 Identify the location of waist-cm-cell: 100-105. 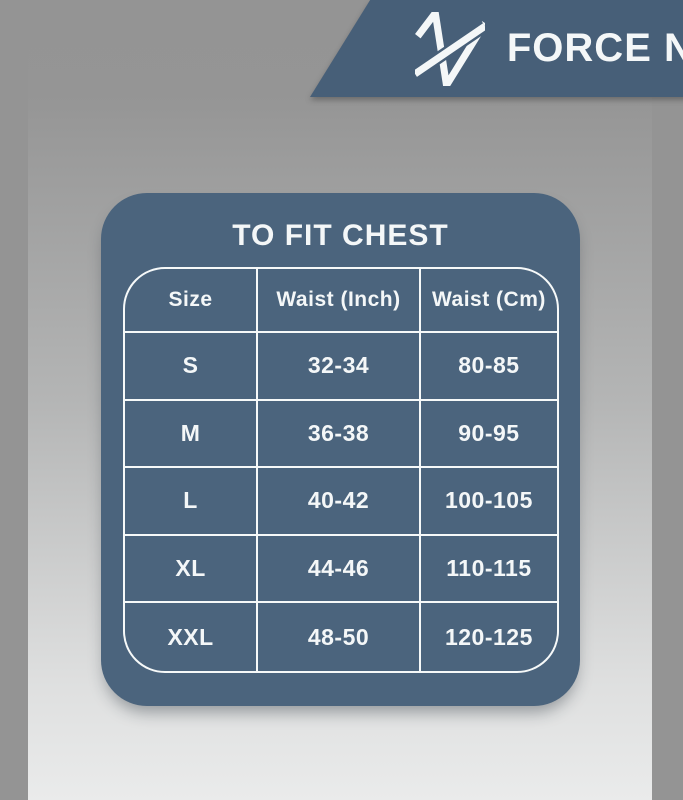
(488, 502).